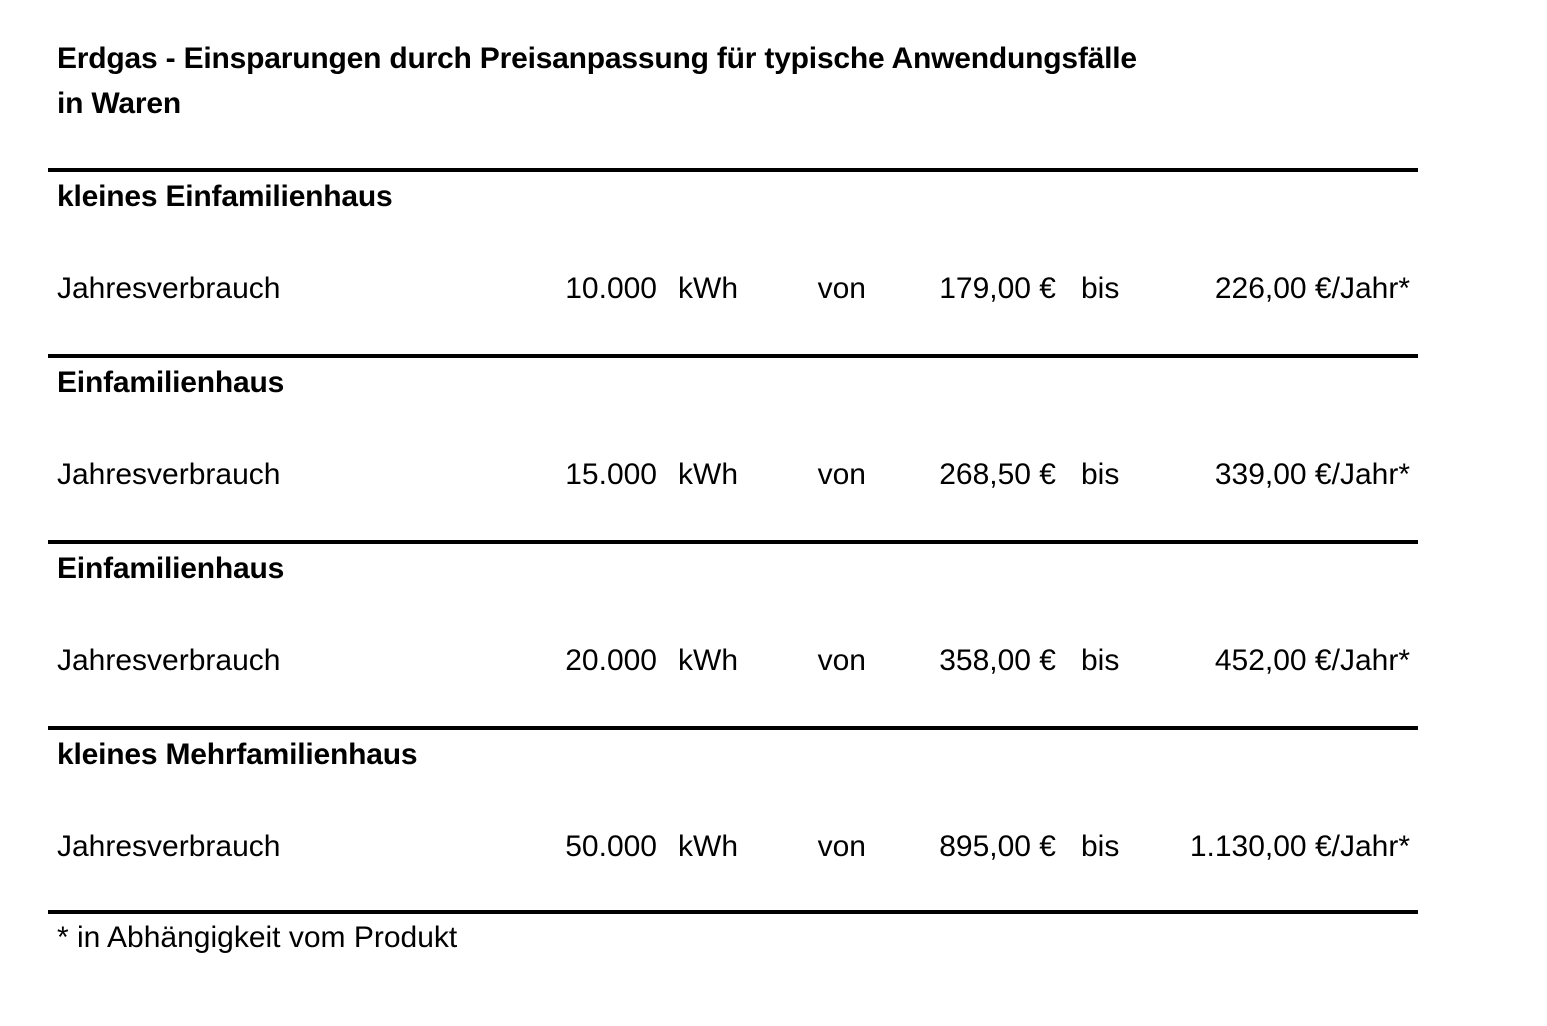 Image resolution: width=1547 pixels, height=1026 pixels. What do you see at coordinates (237, 754) in the screenshot?
I see `section-header: kleines Mehrfamilienhaus` at bounding box center [237, 754].